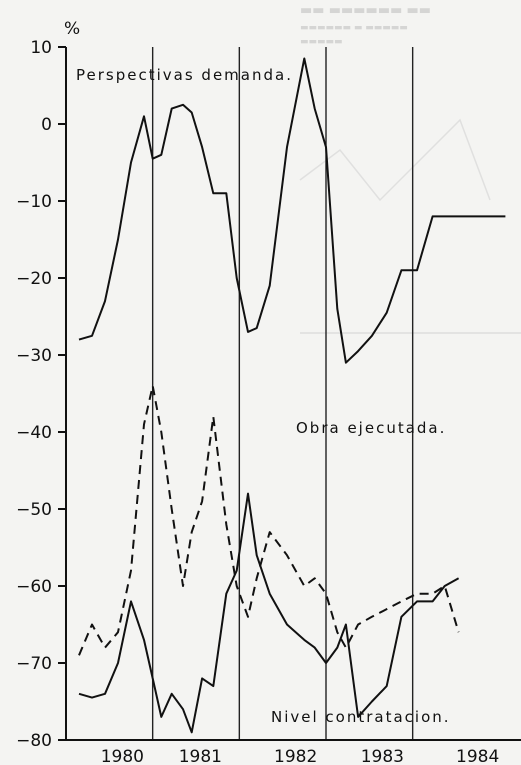  I want to click on x-tick-label-4: 1984, so click(477, 756).